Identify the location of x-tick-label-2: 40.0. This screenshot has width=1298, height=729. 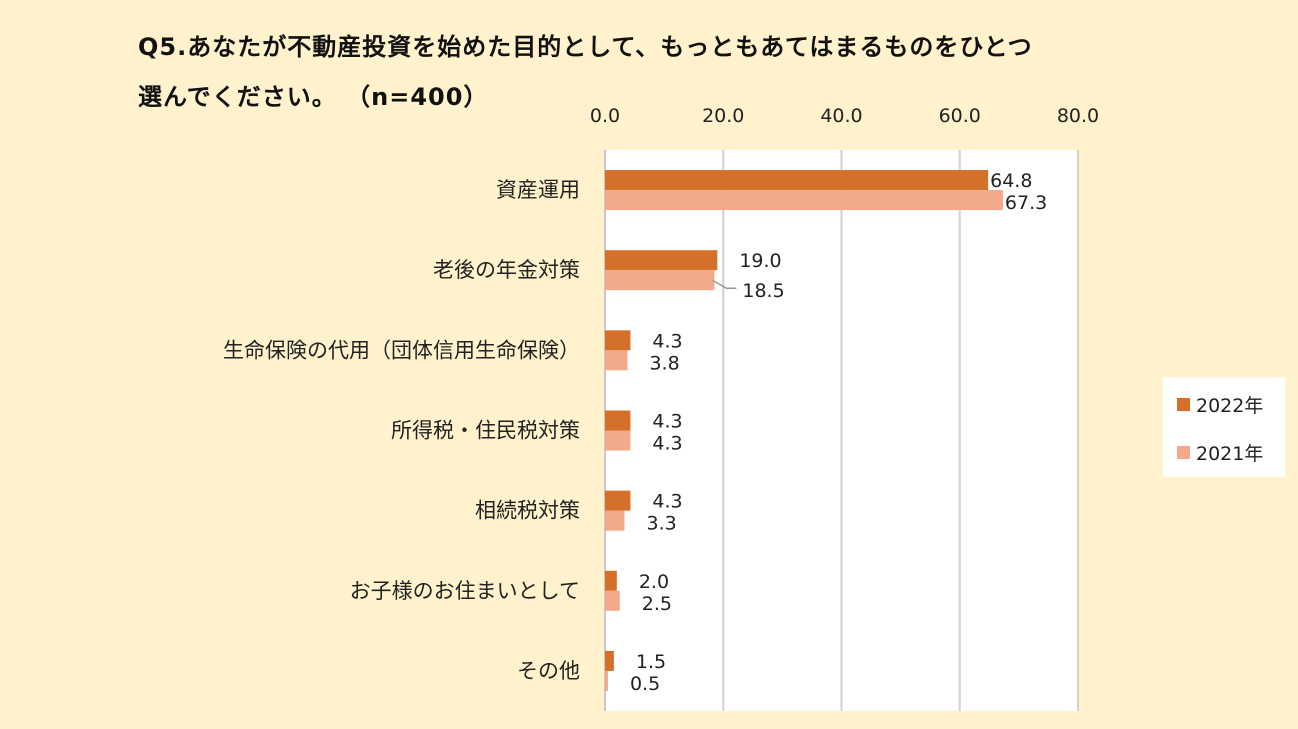
(841, 116).